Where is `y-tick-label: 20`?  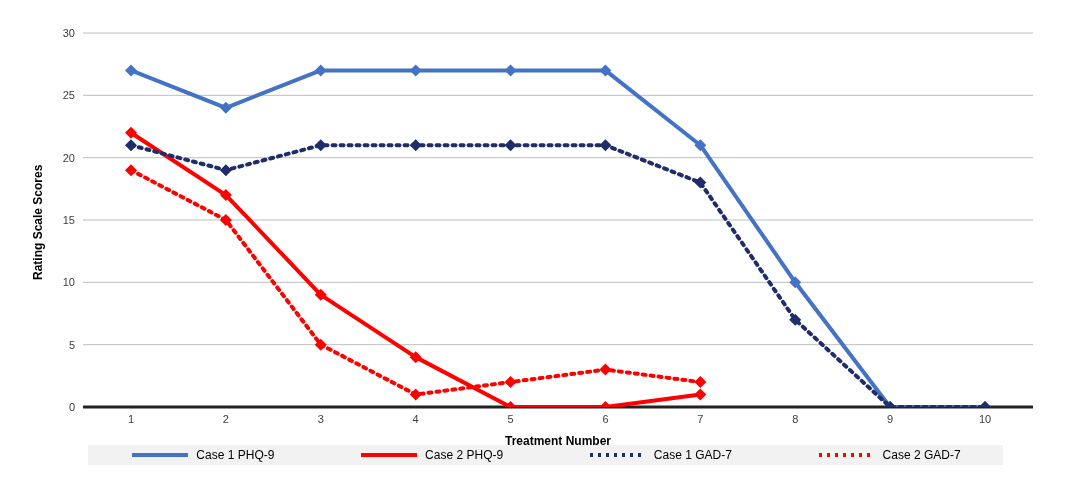
y-tick-label: 20 is located at coordinates (68, 157).